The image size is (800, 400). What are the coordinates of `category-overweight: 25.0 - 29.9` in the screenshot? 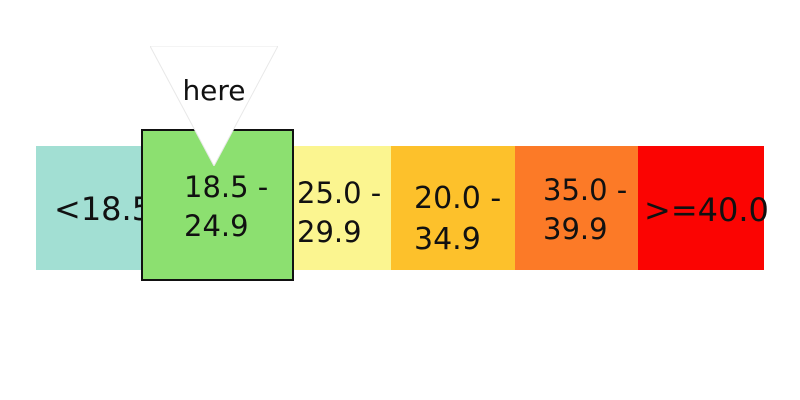 It's located at (342, 208).